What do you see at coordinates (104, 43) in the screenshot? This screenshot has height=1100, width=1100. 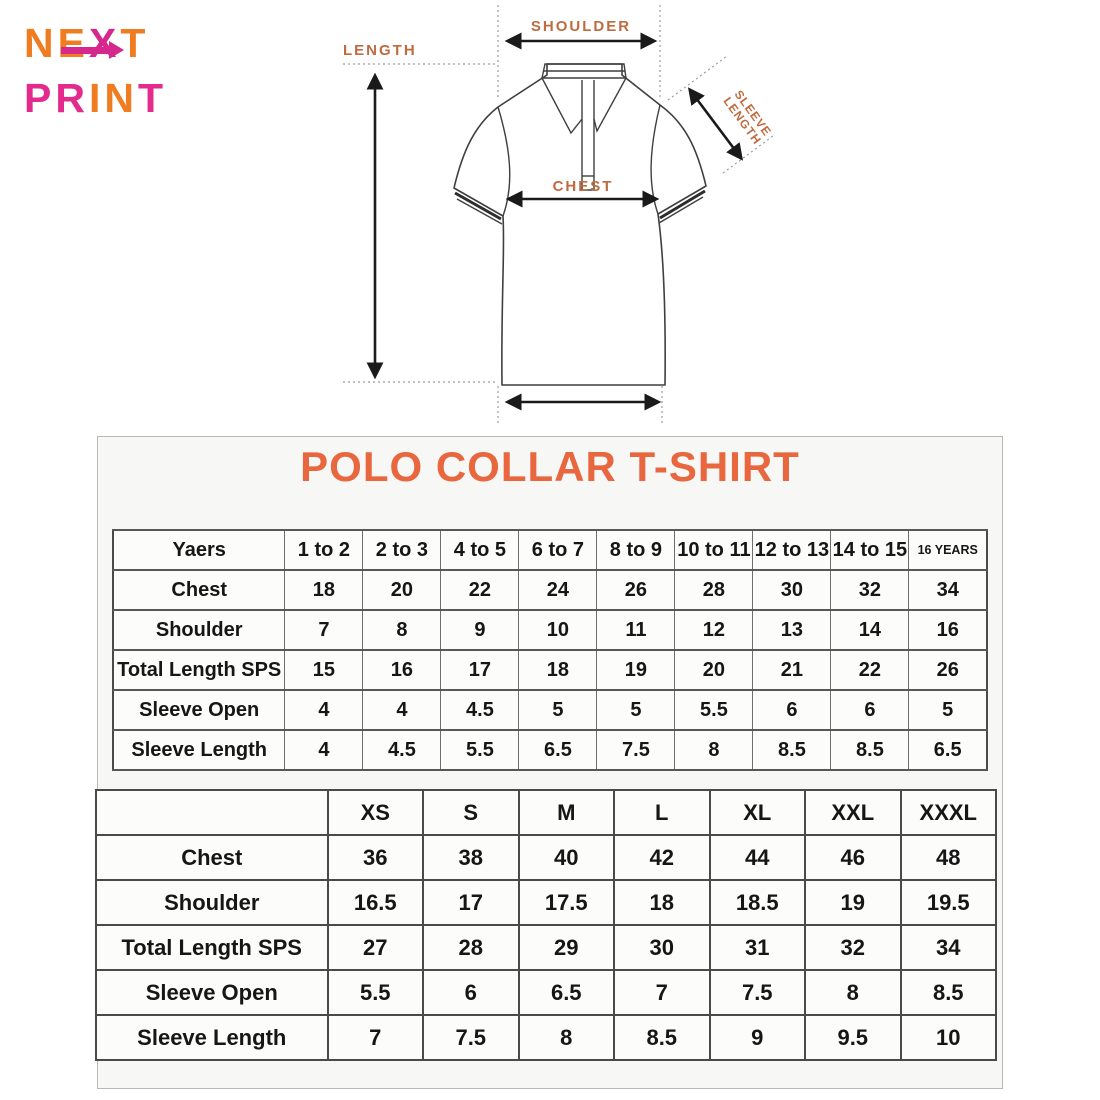 I see `logo-letter: X` at bounding box center [104, 43].